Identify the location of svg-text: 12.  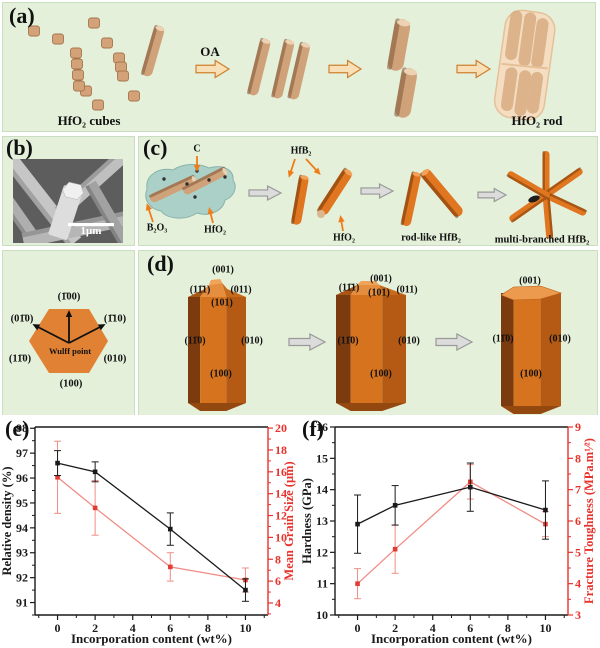
(322, 552).